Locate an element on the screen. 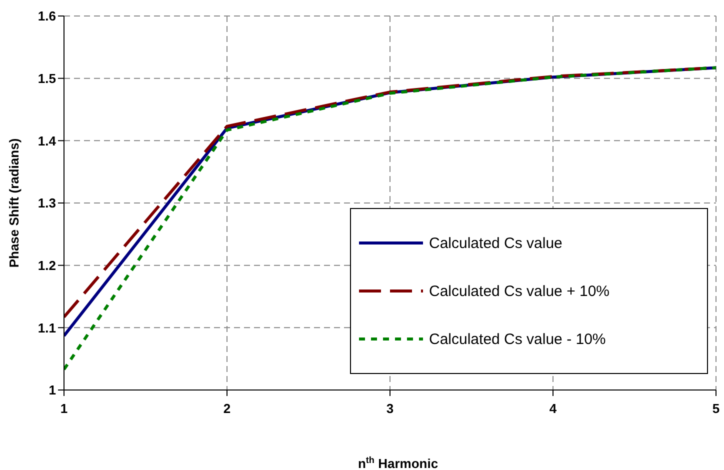  x-axis-title: n$^{th}$ Harmonic is located at coordinates (398, 462).